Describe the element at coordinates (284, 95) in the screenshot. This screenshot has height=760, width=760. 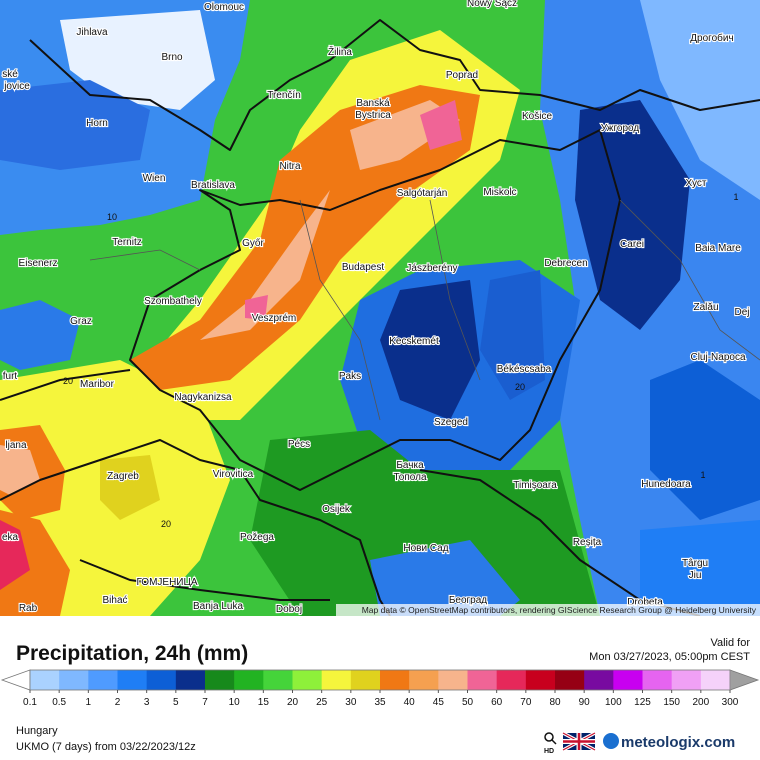
I see `city-label: Trenčín` at that location.